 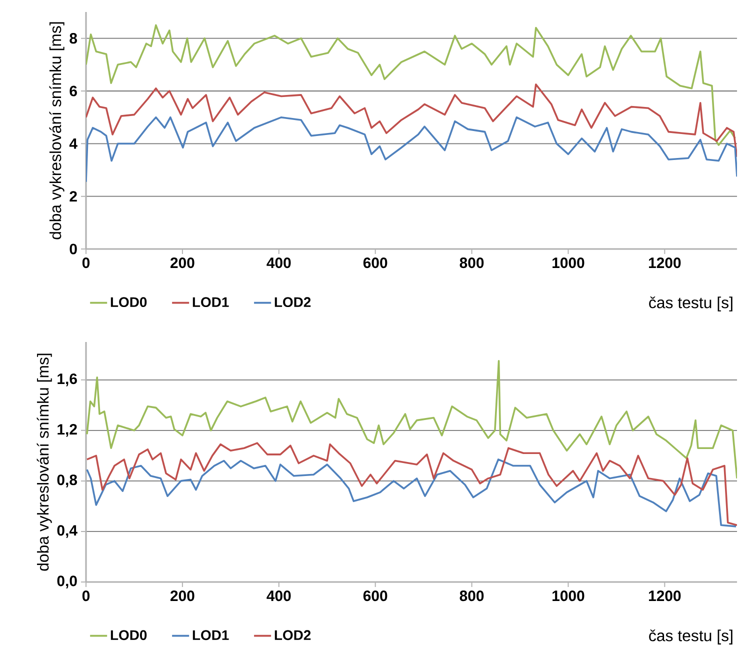 What do you see at coordinates (74, 38) in the screenshot?
I see `y-tick-label: 8` at bounding box center [74, 38].